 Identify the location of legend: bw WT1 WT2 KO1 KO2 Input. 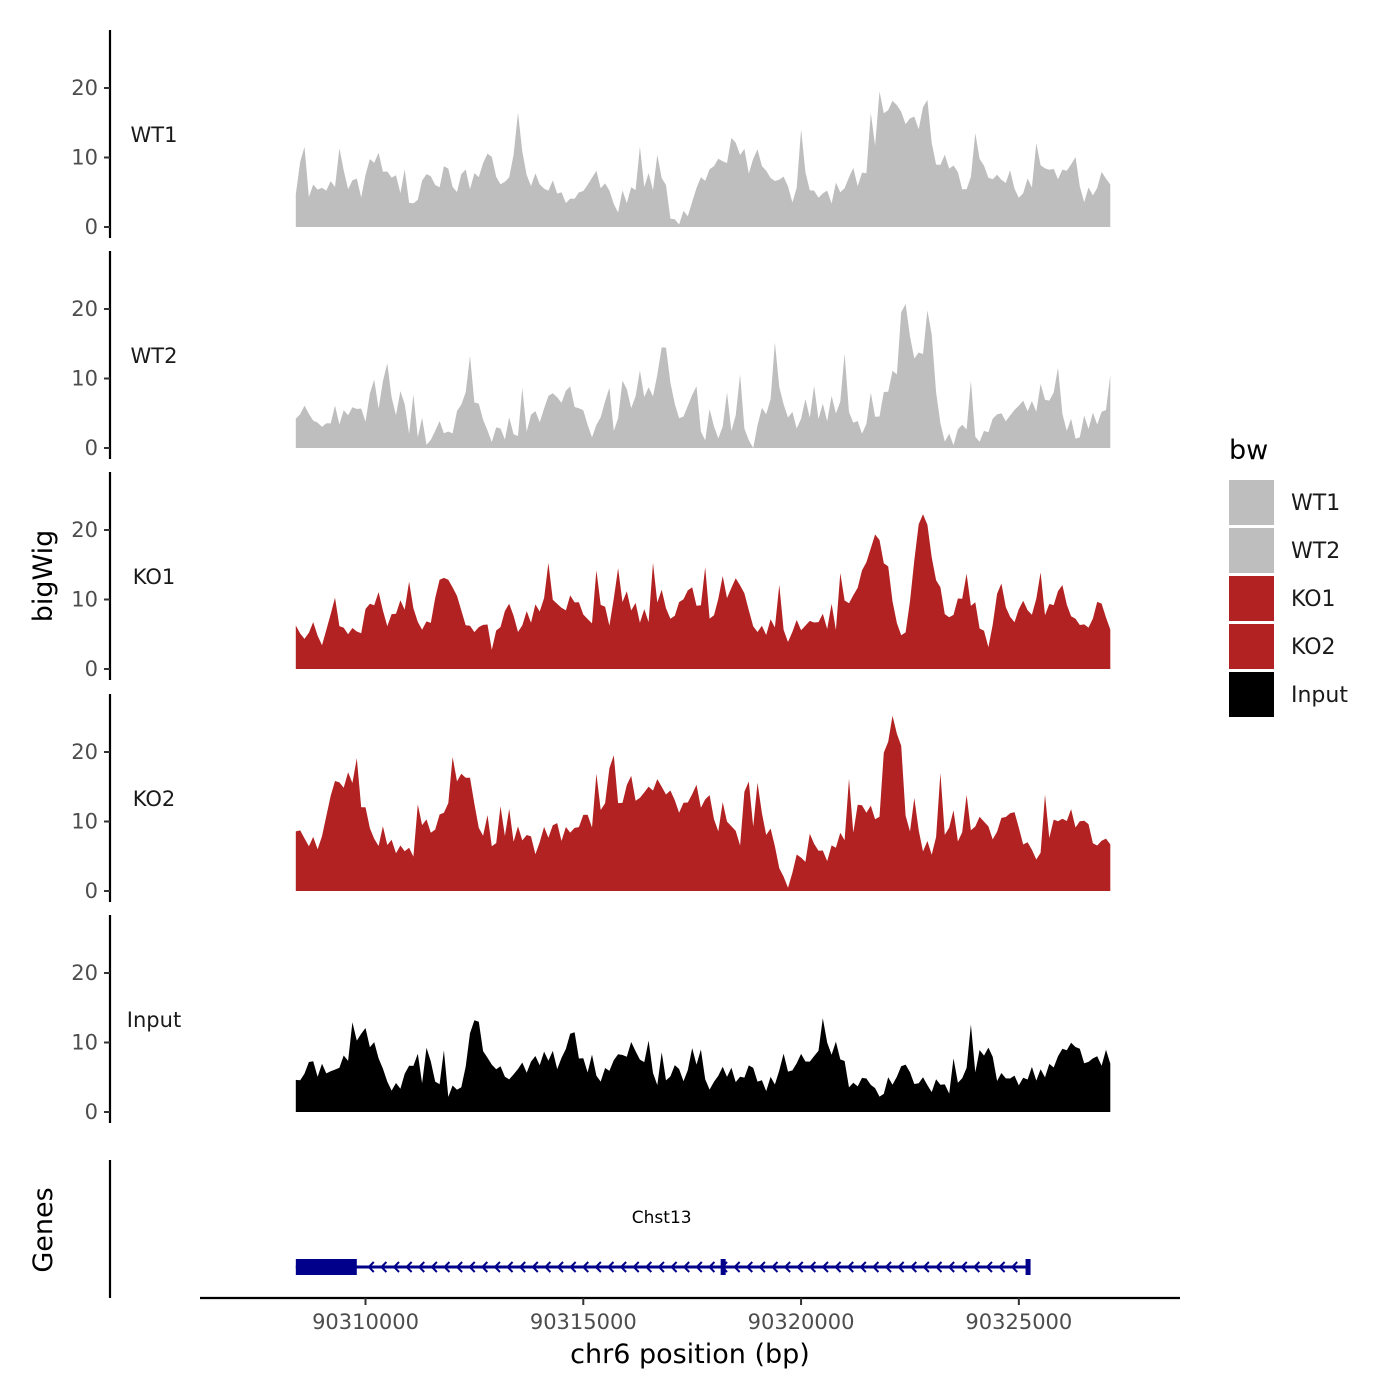
(1288, 576).